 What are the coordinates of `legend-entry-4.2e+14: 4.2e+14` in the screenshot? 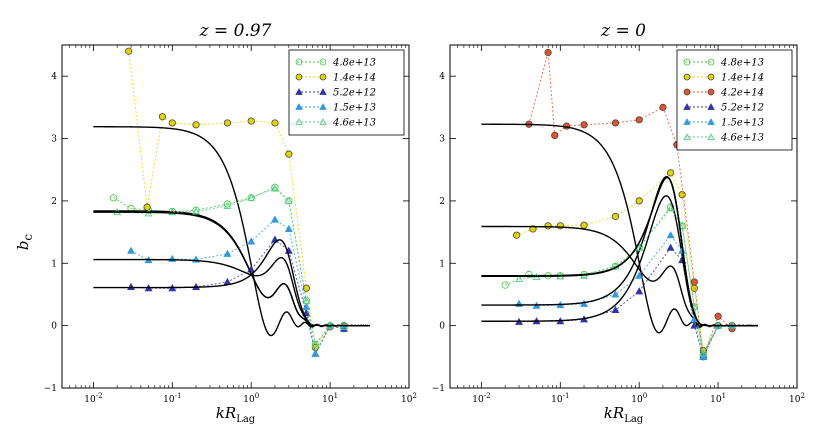 It's located at (723, 93).